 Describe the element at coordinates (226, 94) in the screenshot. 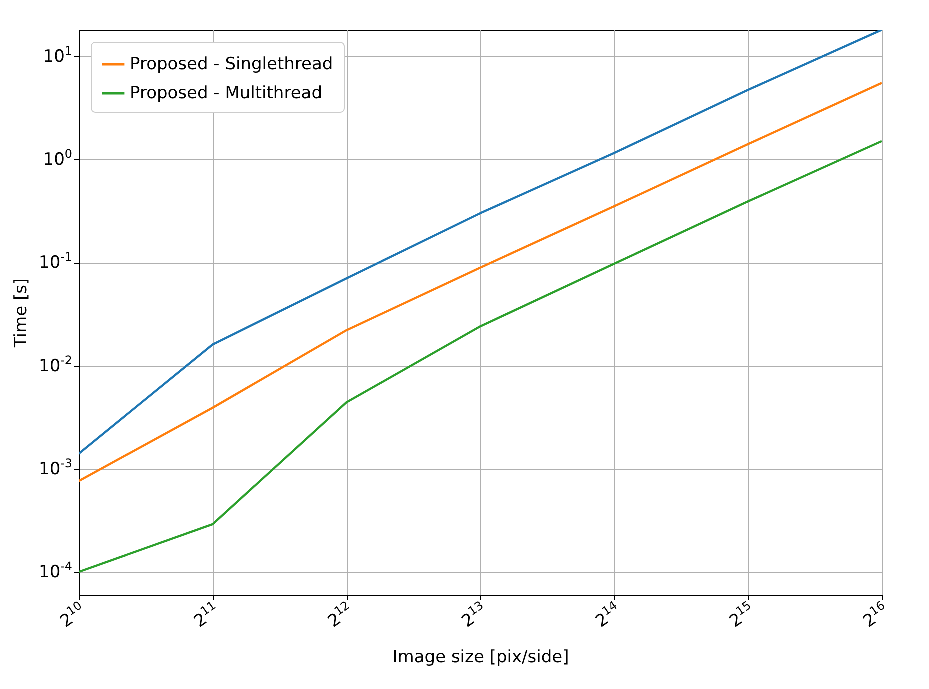

I see `legend-label: Proposed - Multithread` at that location.